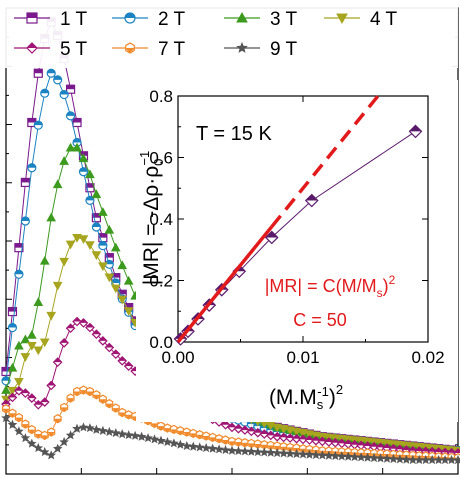 The height and width of the screenshot is (480, 460). I want to click on legend-marker, so click(130, 18).